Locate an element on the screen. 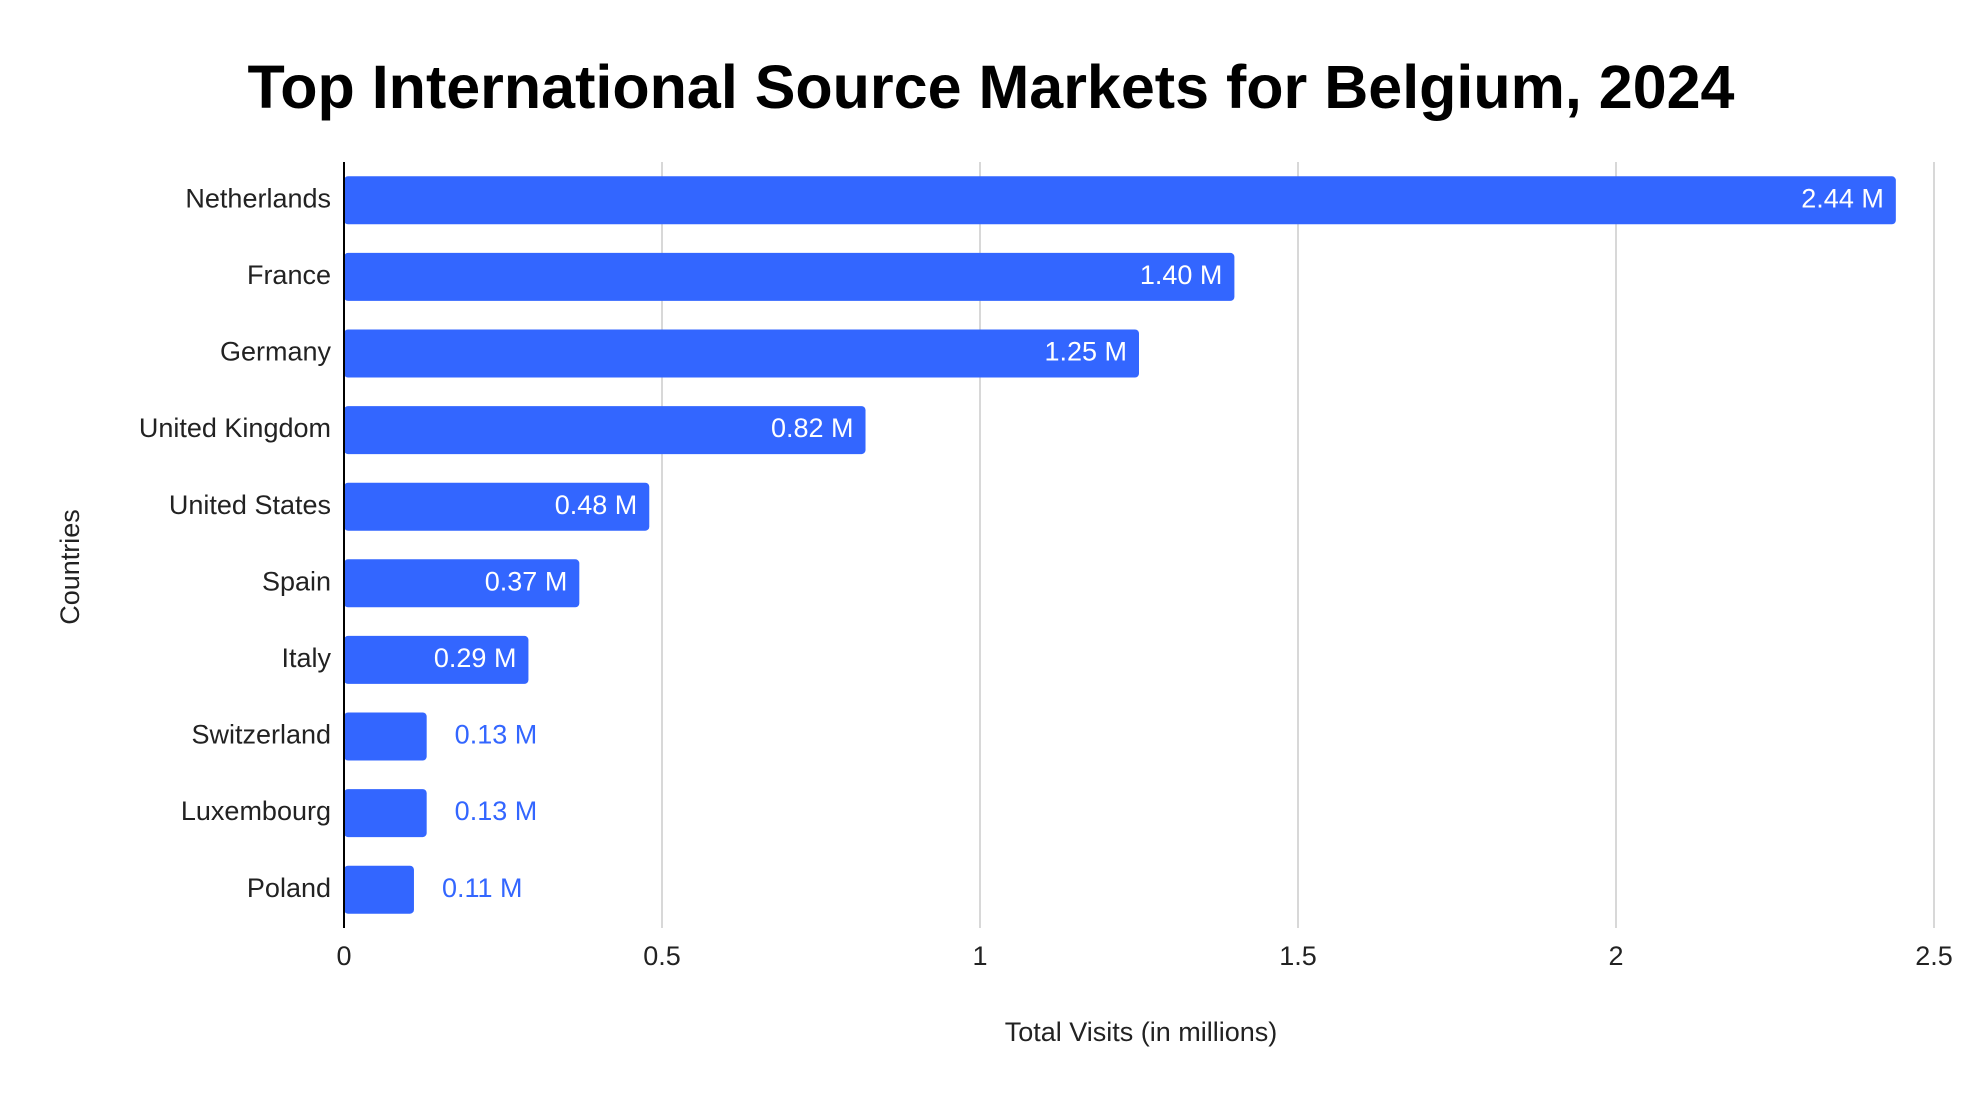 The image size is (1982, 1098). data-label: 0.82 M is located at coordinates (812, 428).